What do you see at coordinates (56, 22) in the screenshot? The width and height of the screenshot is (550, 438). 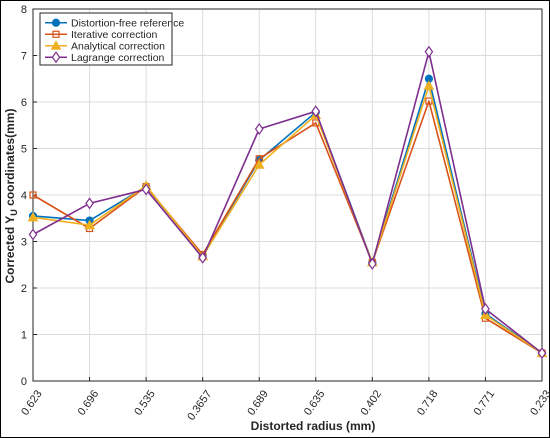 I see `marker-circle` at bounding box center [56, 22].